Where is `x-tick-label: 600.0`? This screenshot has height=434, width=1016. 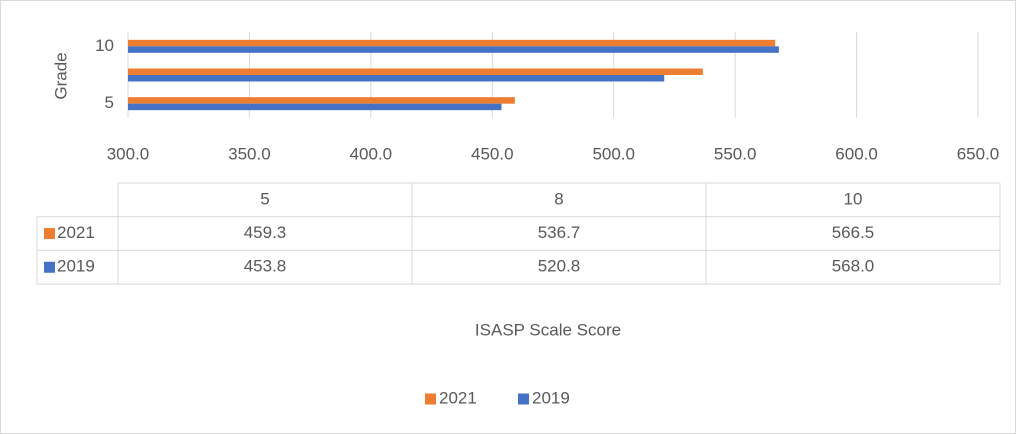 x-tick-label: 600.0 is located at coordinates (856, 153).